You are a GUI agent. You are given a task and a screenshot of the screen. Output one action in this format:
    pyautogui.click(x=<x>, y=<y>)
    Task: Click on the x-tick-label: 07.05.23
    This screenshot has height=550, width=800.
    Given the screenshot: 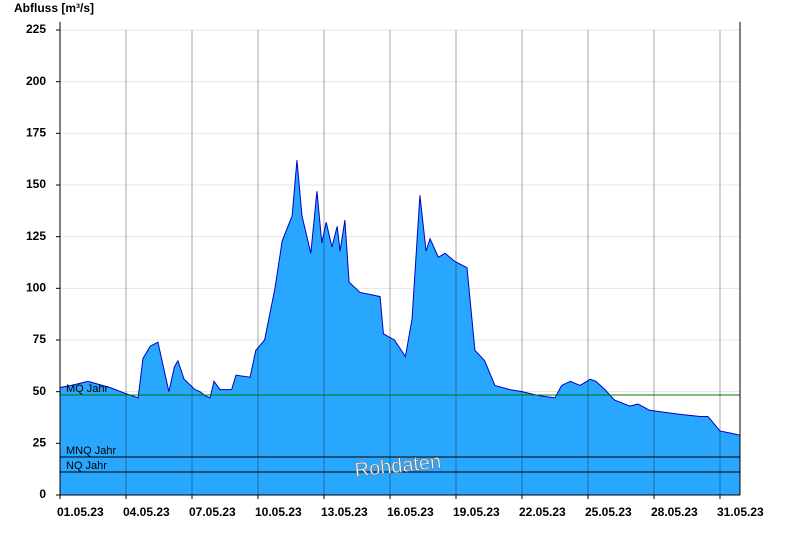 What is the action you would take?
    pyautogui.click(x=212, y=512)
    